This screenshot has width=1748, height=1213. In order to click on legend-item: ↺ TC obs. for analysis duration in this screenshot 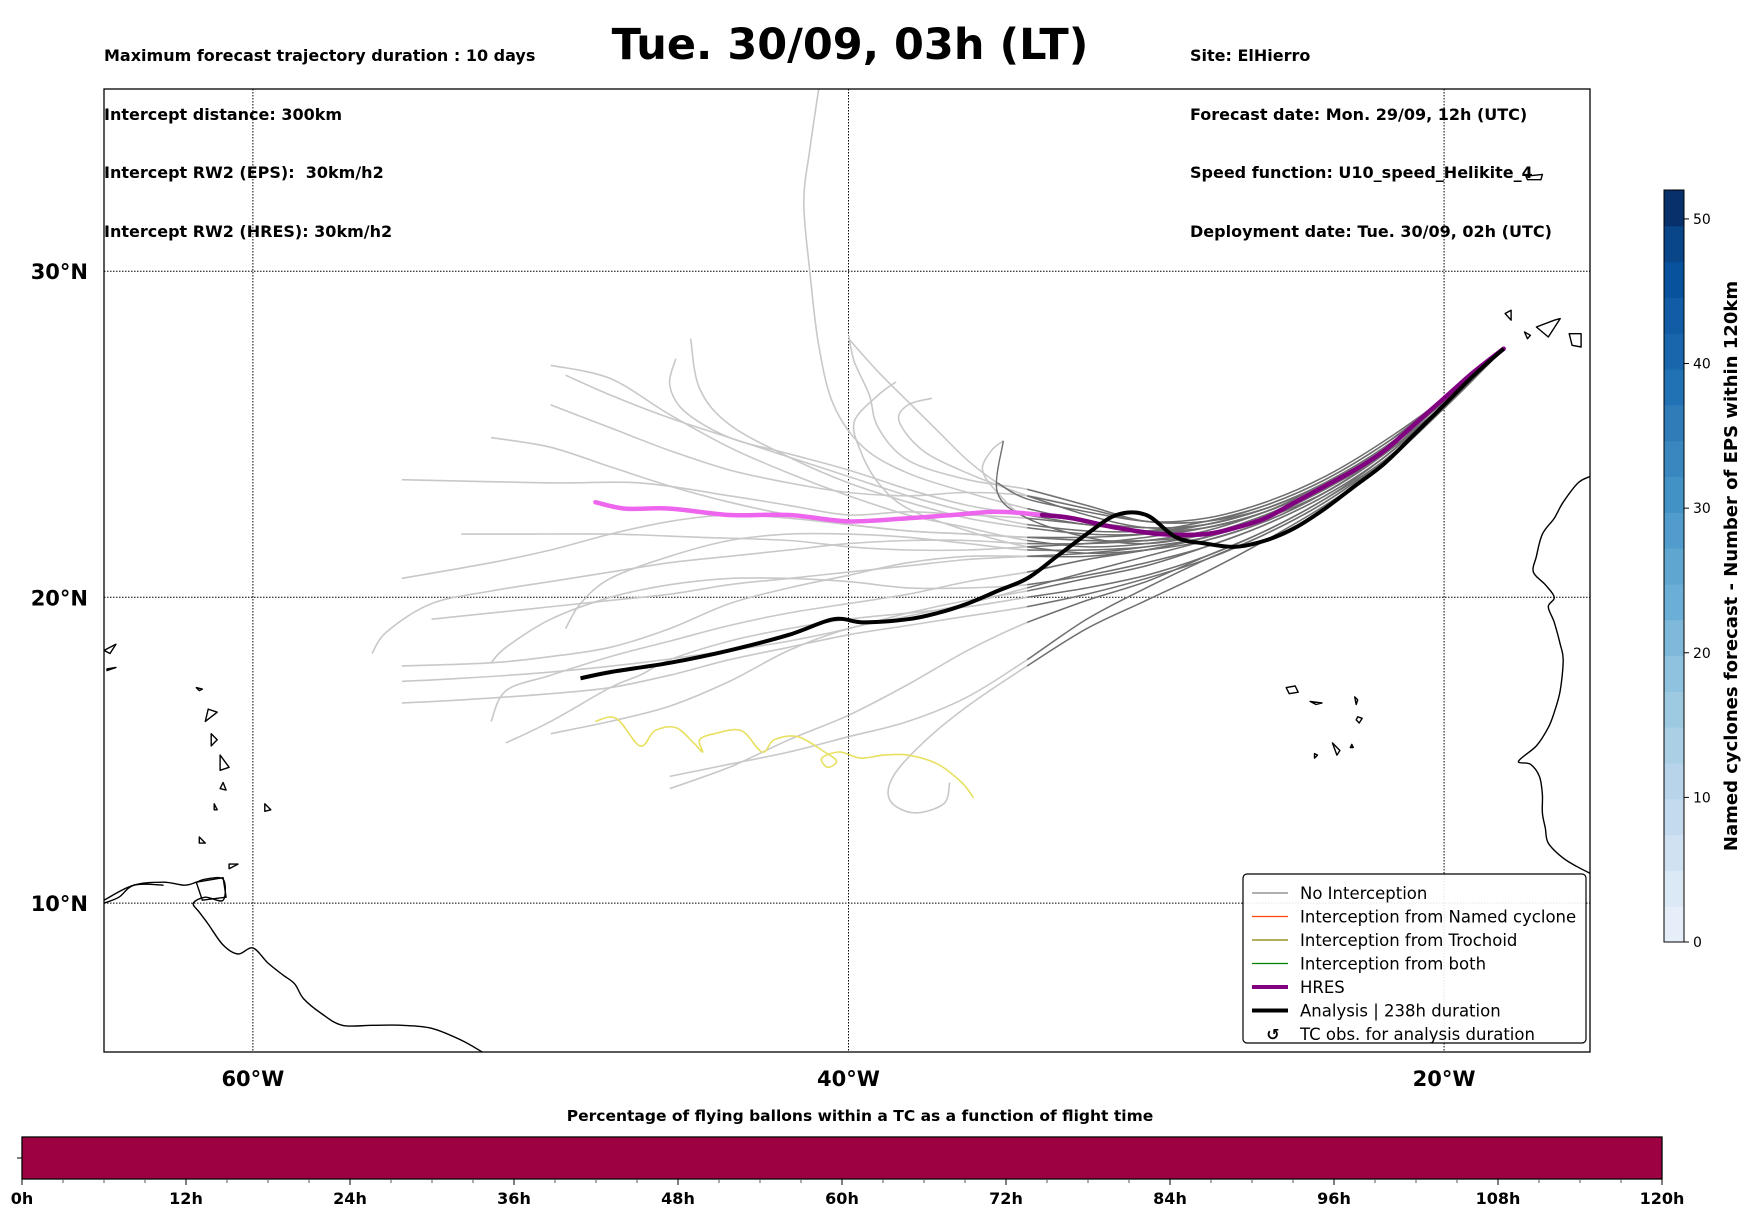, I will do `click(1400, 1034)`.